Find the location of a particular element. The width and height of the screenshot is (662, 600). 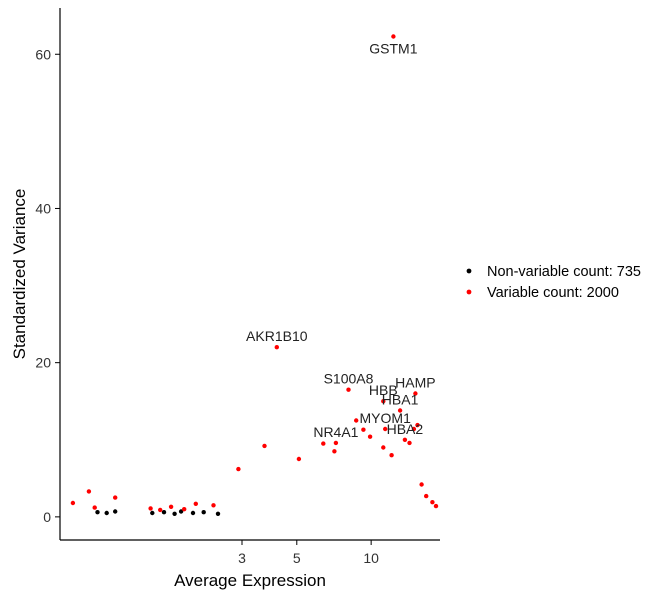

legend-label-non-variable: Non-variable count: 735 is located at coordinates (564, 272).